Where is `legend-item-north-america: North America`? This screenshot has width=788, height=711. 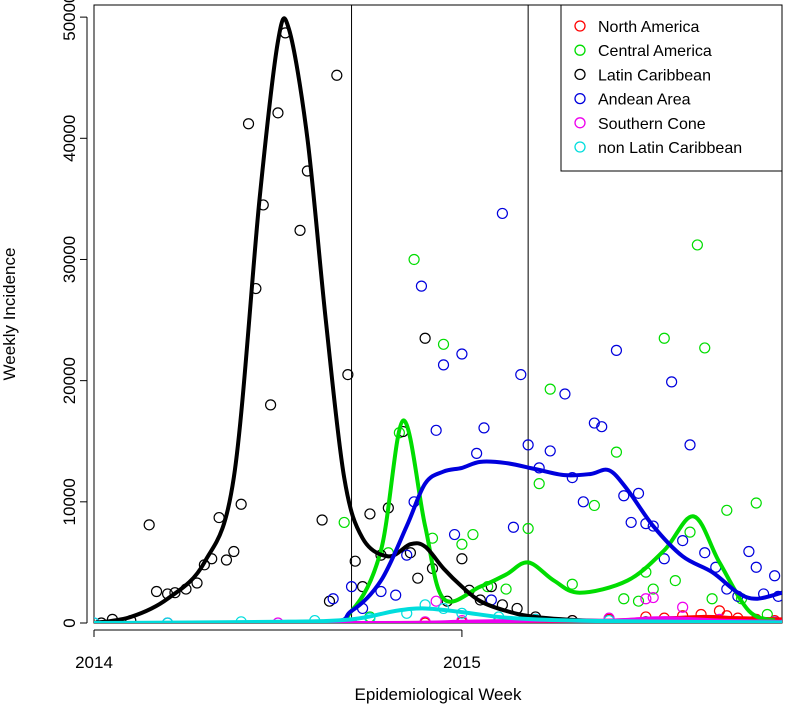
legend-item-north-america: North America is located at coordinates (636, 27).